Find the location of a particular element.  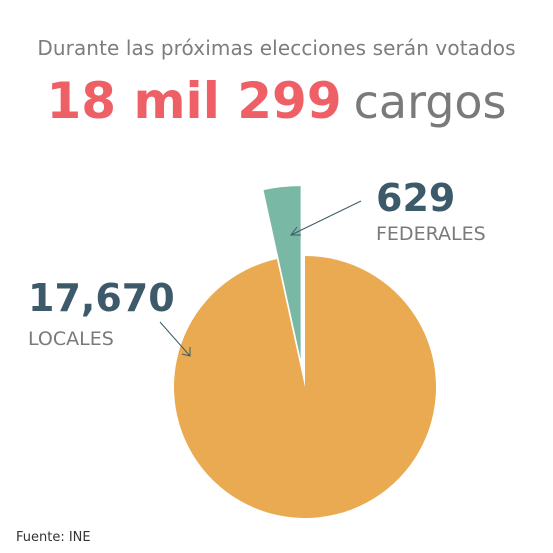

locales-label: LOCALES is located at coordinates (71, 339).